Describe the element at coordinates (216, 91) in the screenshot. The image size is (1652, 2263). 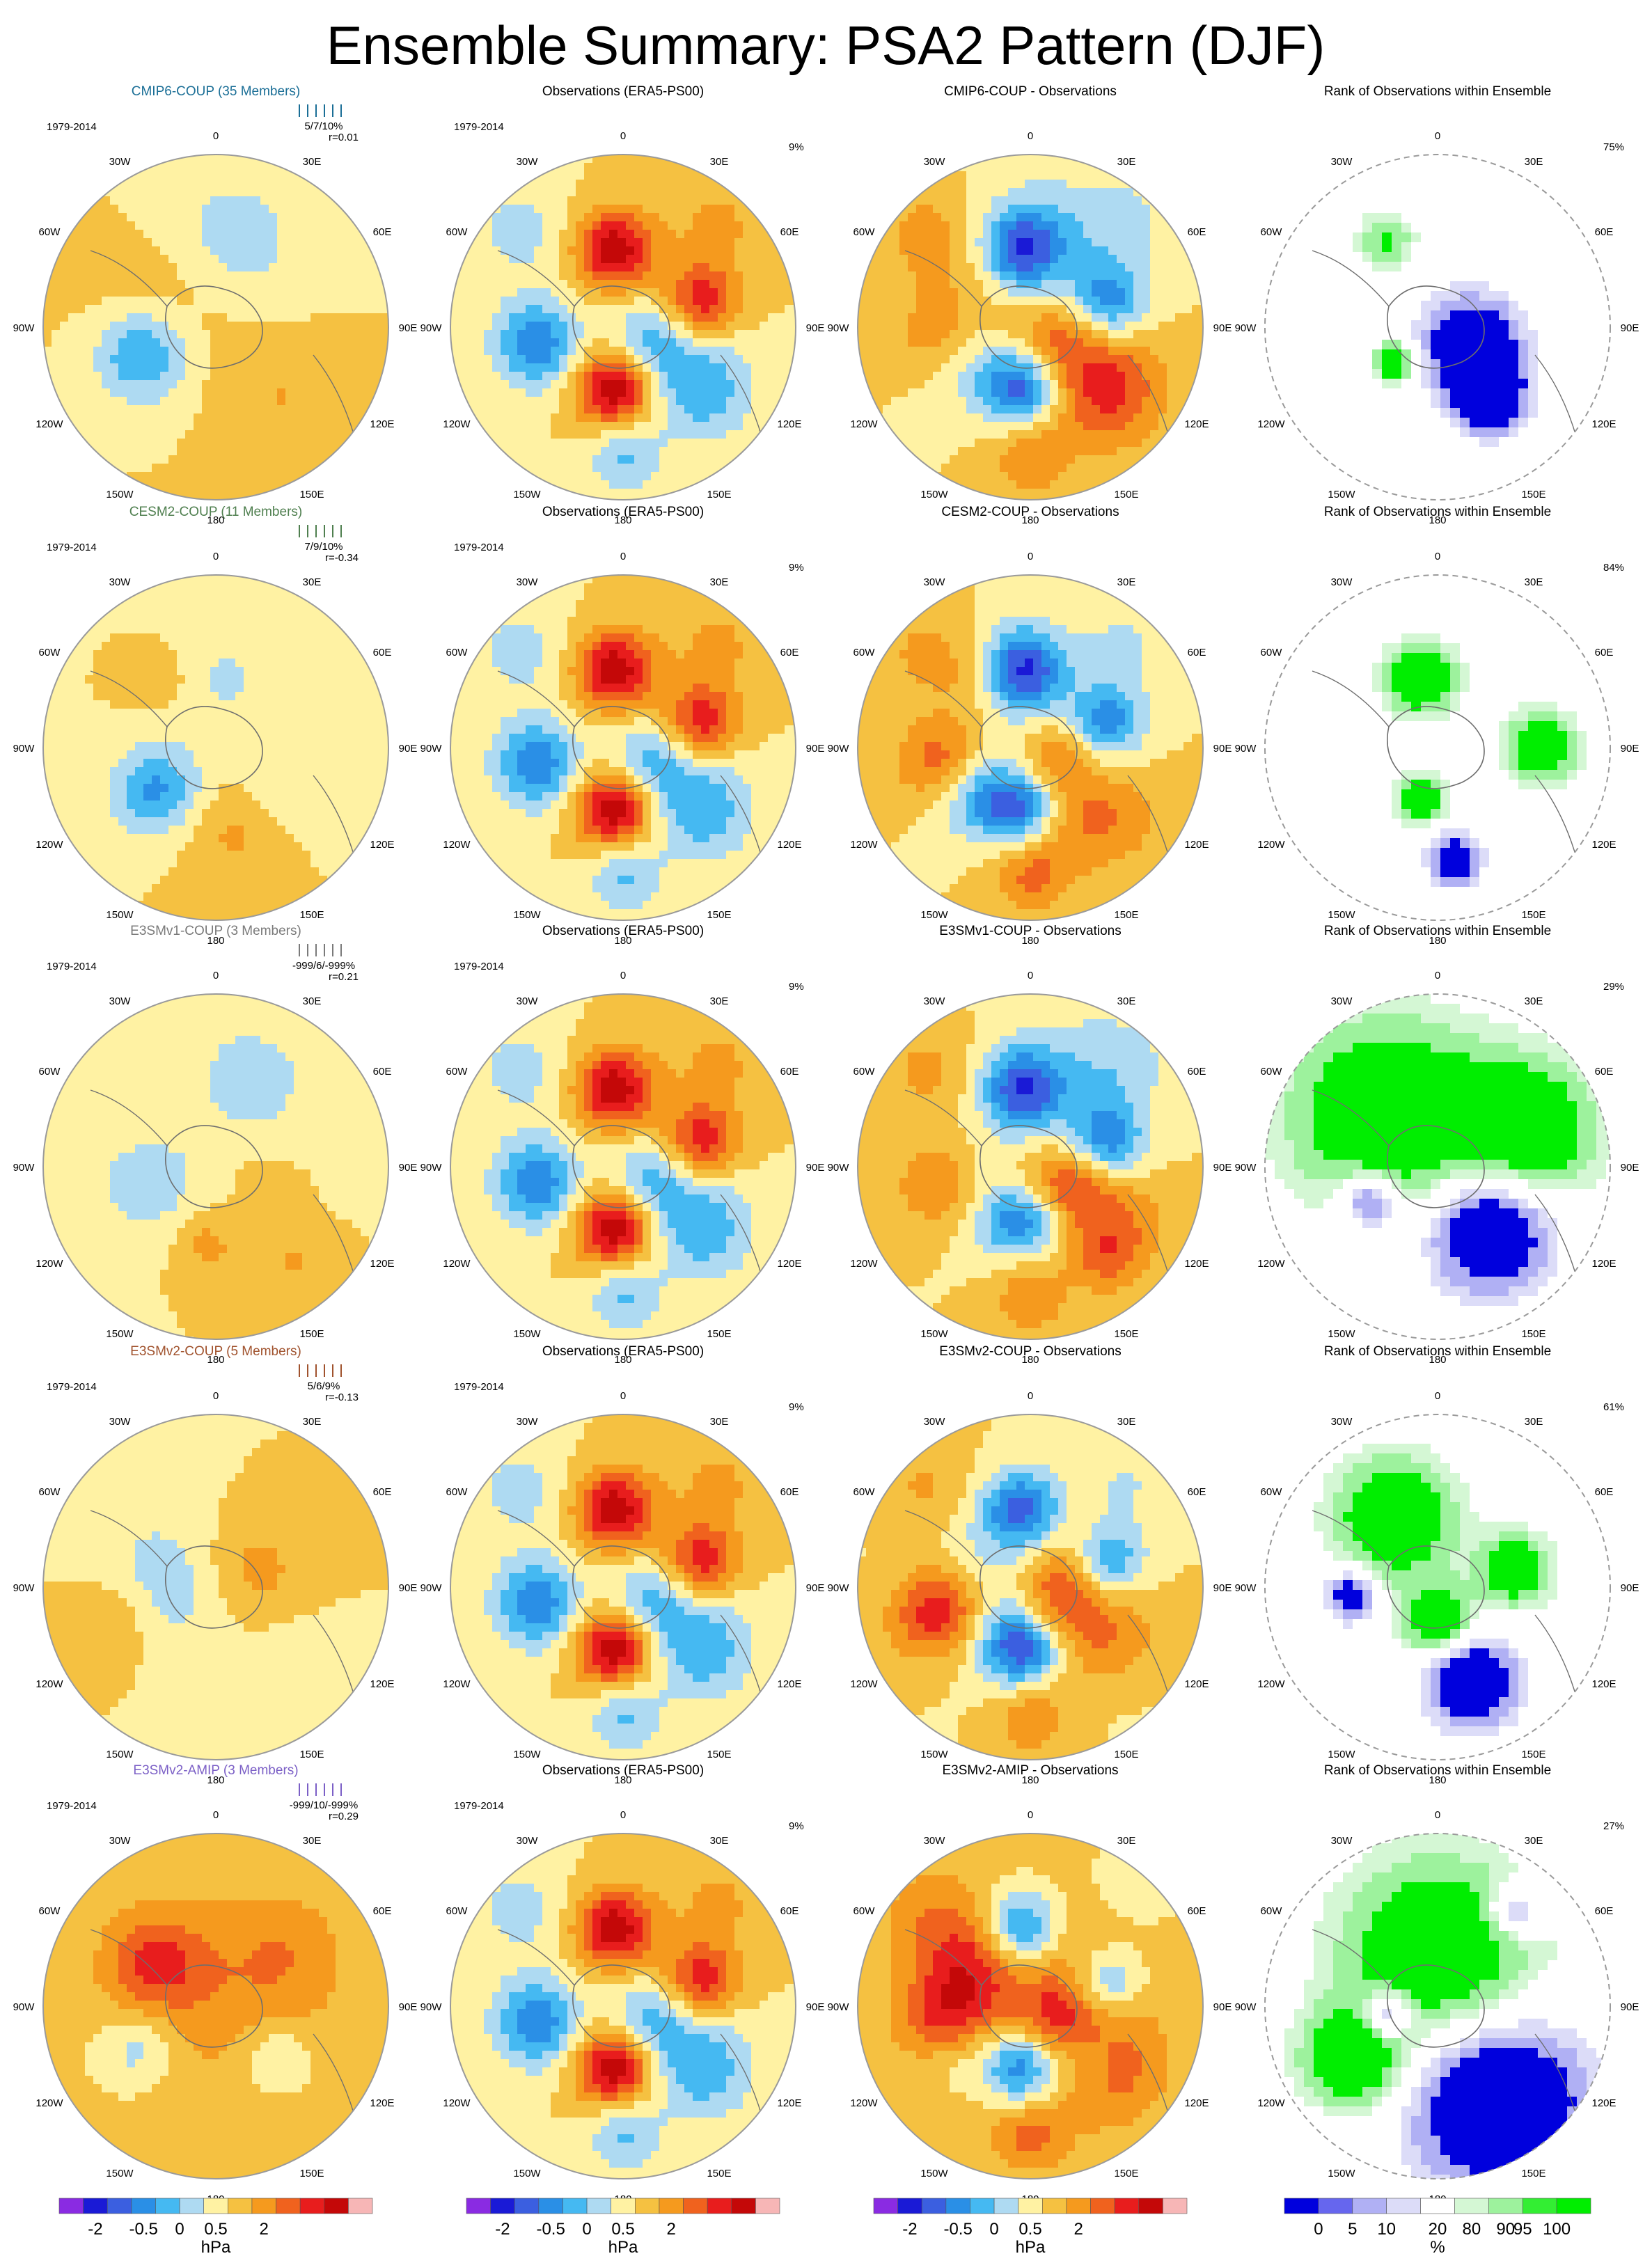
I see `panel-title-model: CMIP6-COUP (35 Members)` at that location.